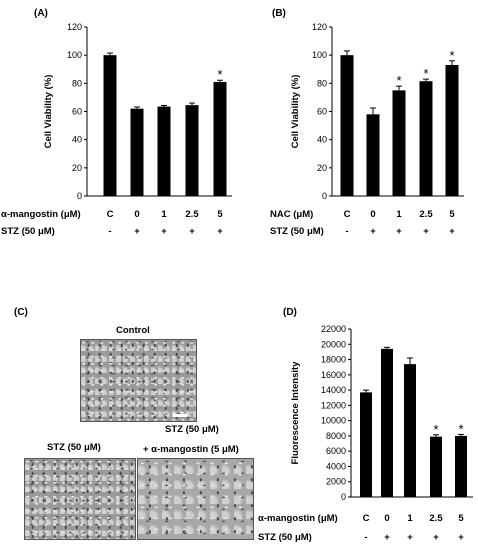  What do you see at coordinates (336, 466) in the screenshot?
I see `y-tick-label: 4000` at bounding box center [336, 466].